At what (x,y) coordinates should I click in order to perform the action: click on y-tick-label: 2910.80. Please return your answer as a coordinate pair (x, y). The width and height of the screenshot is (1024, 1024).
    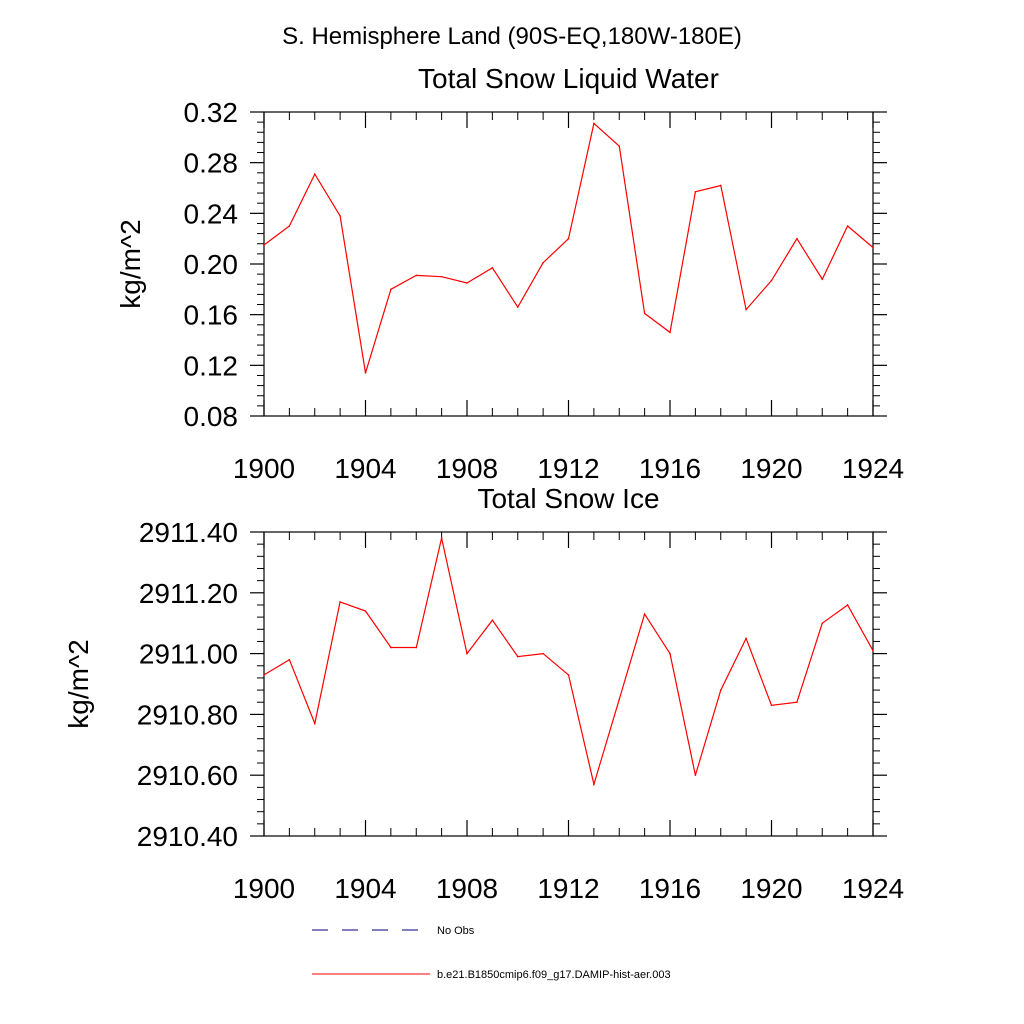
    Looking at the image, I should click on (187, 714).